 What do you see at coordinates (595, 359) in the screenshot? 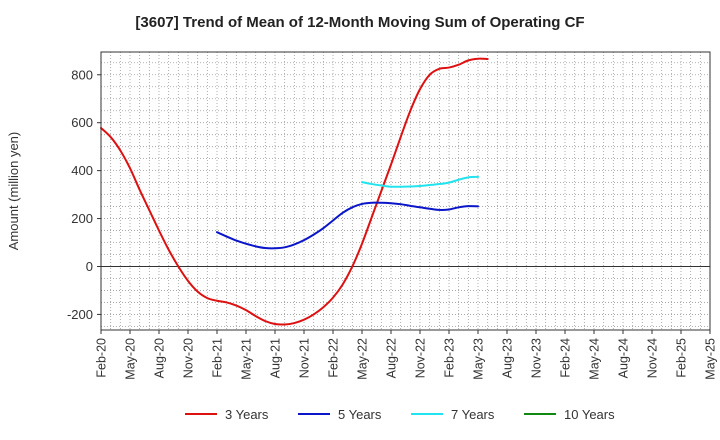
I see `x-tick-label: May-24` at bounding box center [595, 359].